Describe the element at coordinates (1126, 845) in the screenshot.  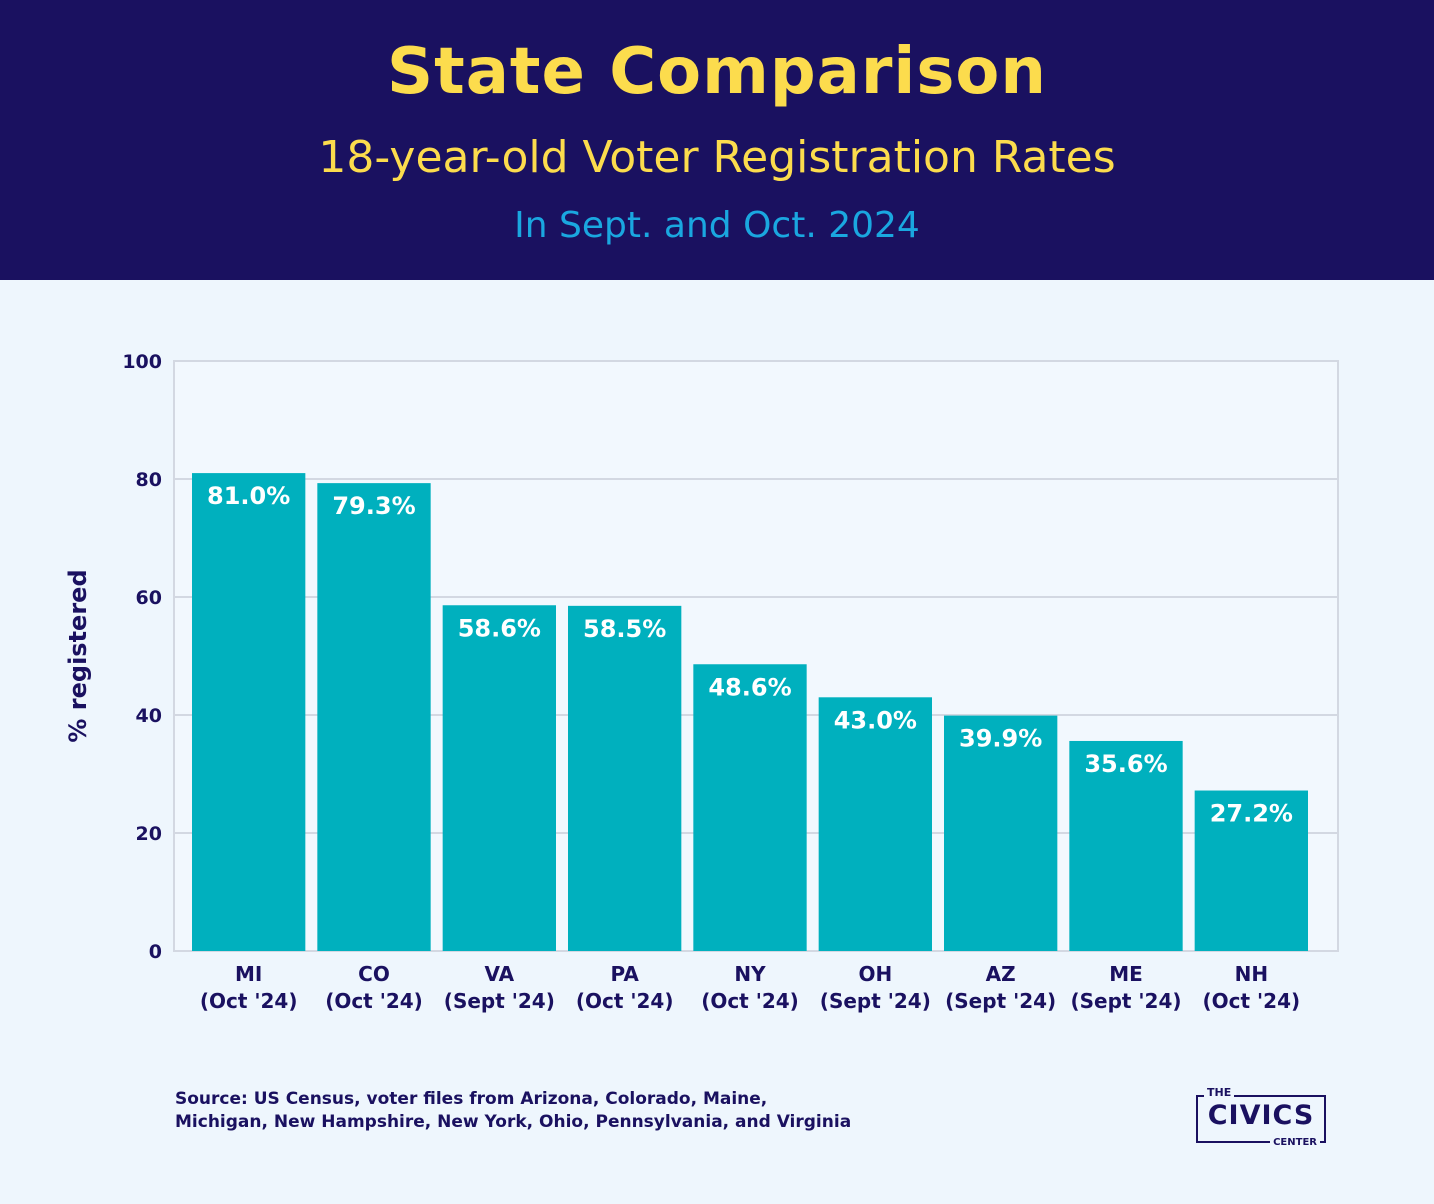
I see `bar-me` at that location.